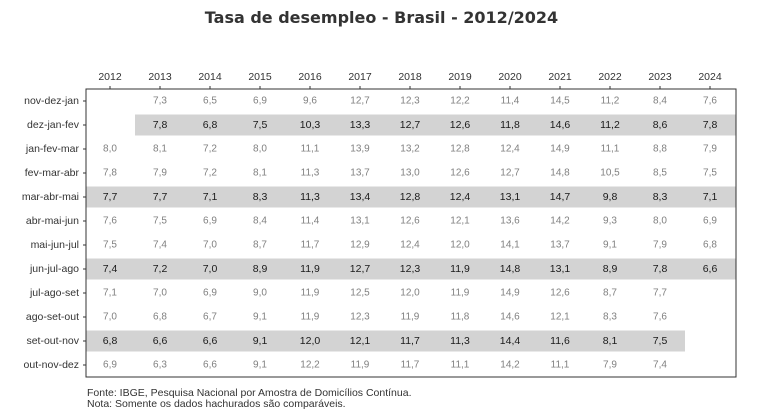  What do you see at coordinates (160, 101) in the screenshot?
I see `table-cell: 7,3` at bounding box center [160, 101].